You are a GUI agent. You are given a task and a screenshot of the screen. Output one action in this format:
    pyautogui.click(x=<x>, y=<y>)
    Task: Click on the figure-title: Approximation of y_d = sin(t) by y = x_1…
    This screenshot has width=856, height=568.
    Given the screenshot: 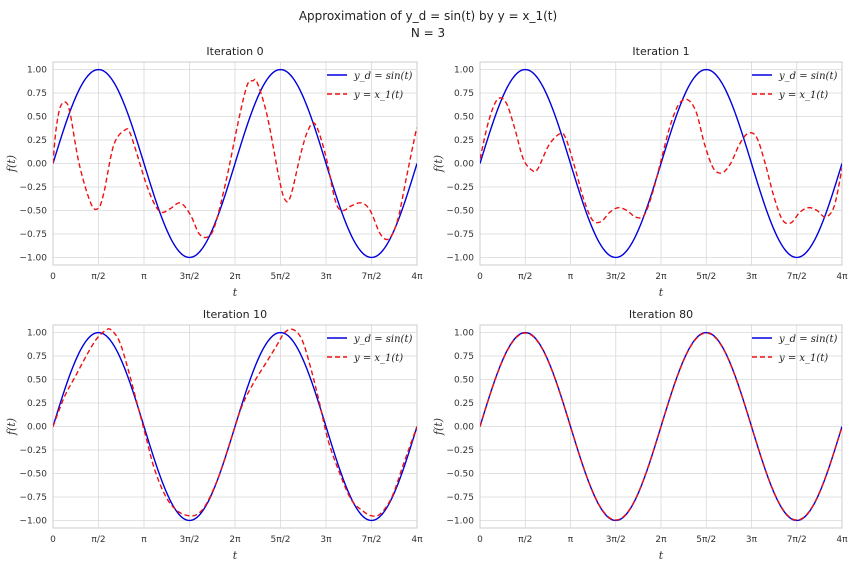 What is the action you would take?
    pyautogui.click(x=428, y=16)
    